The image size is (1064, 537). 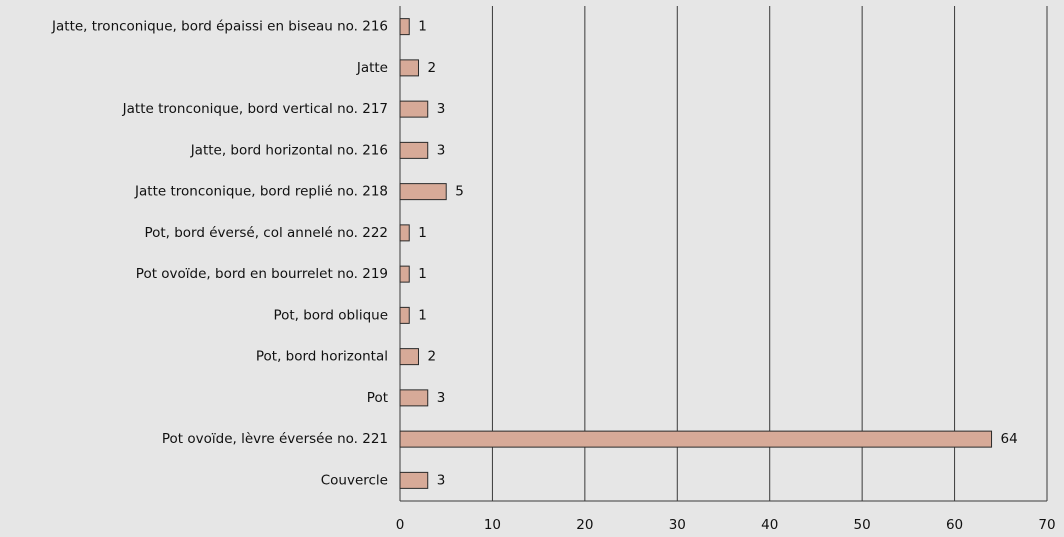 What do you see at coordinates (289, 150) in the screenshot?
I see `y-tick-label: Jatte, bord horizontal no. 216` at bounding box center [289, 150].